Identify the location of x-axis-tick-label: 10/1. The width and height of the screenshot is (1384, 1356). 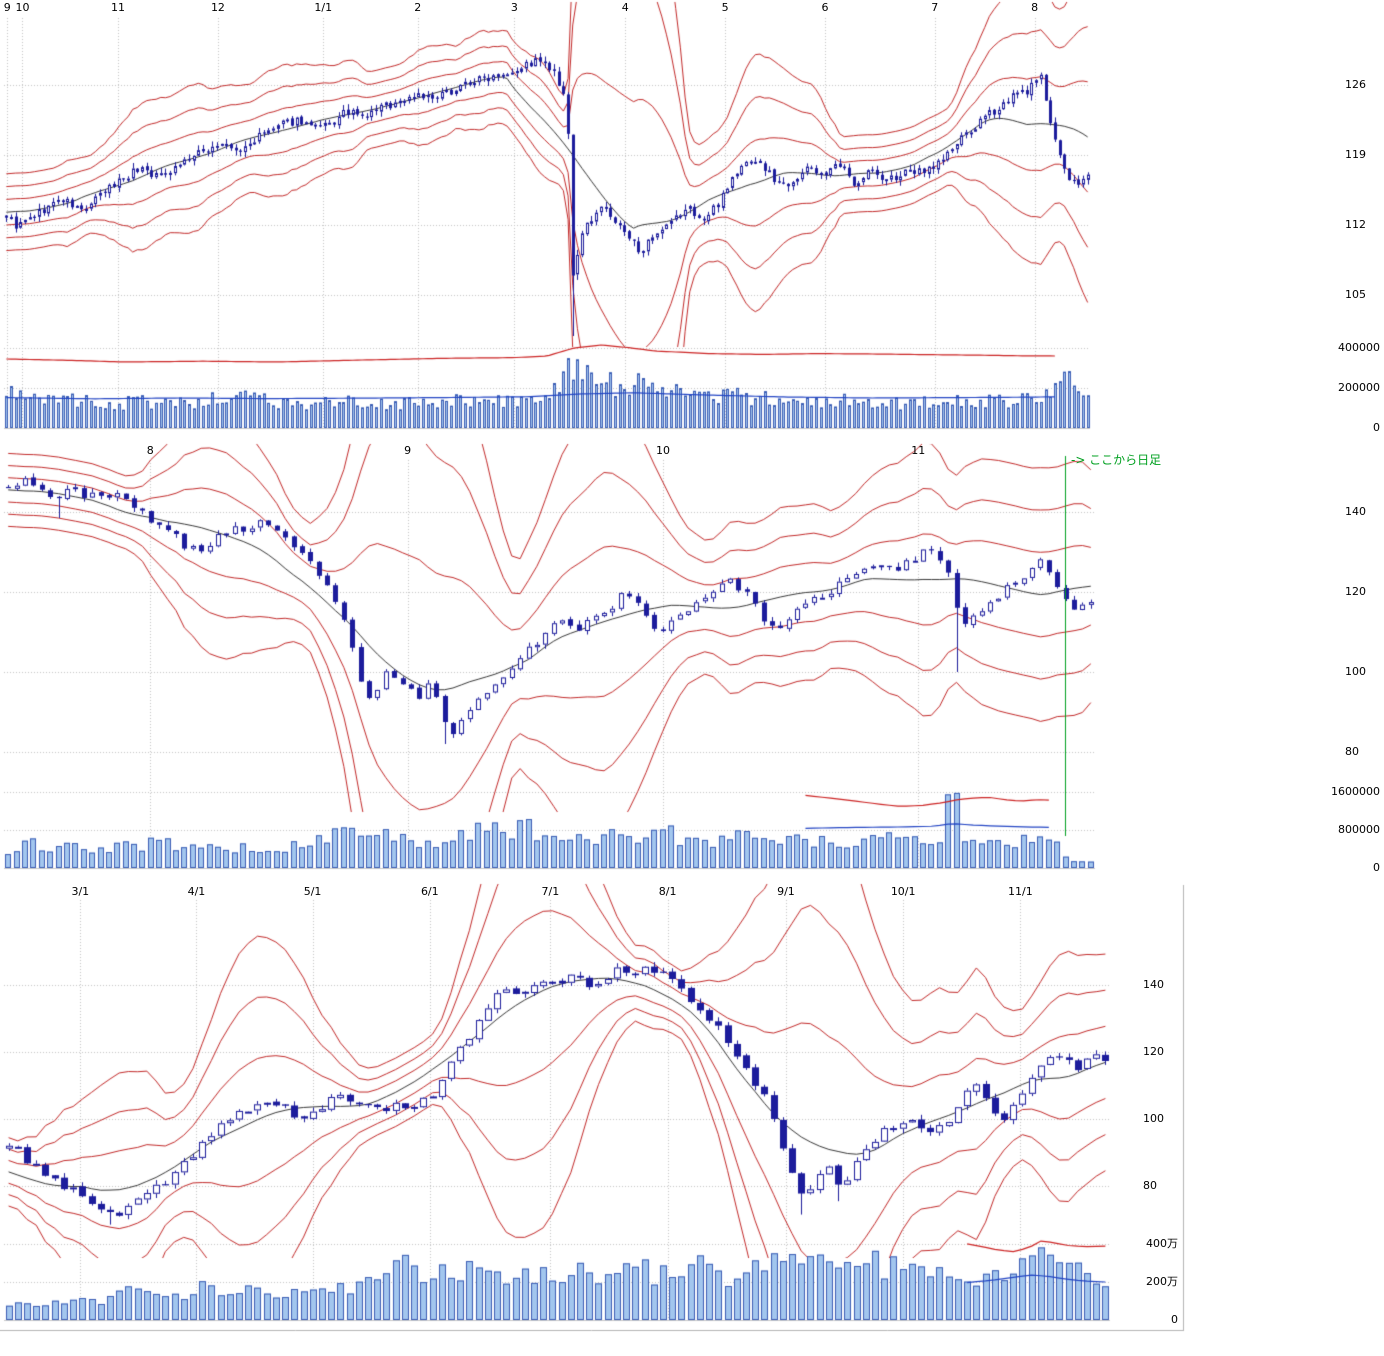
(903, 891).